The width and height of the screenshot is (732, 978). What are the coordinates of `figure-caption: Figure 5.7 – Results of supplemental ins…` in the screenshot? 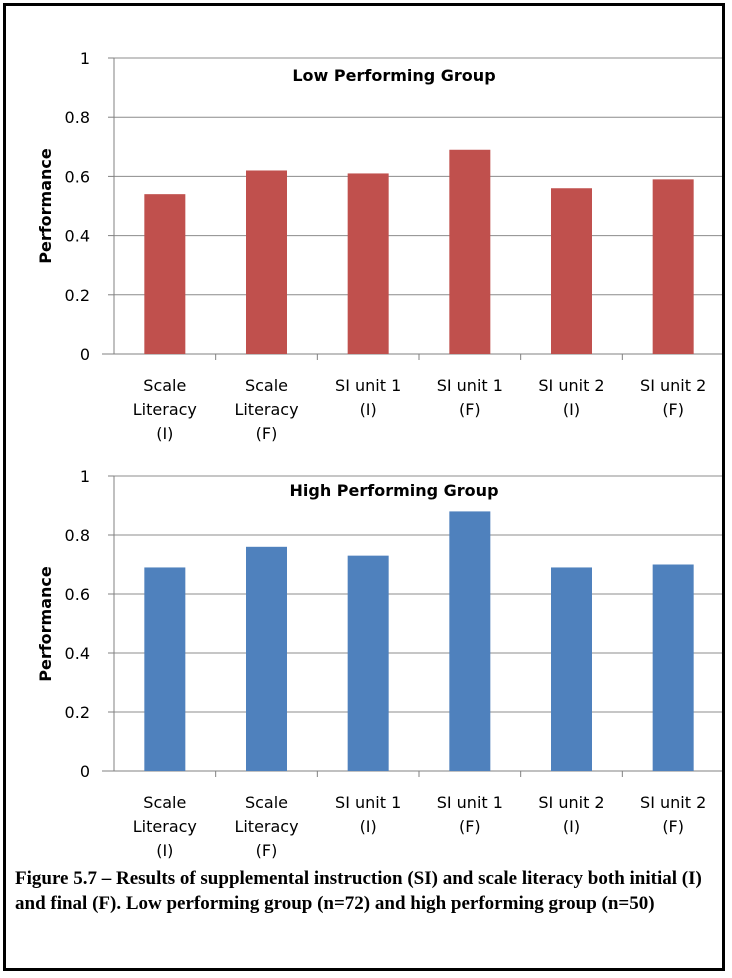 It's located at (358, 891).